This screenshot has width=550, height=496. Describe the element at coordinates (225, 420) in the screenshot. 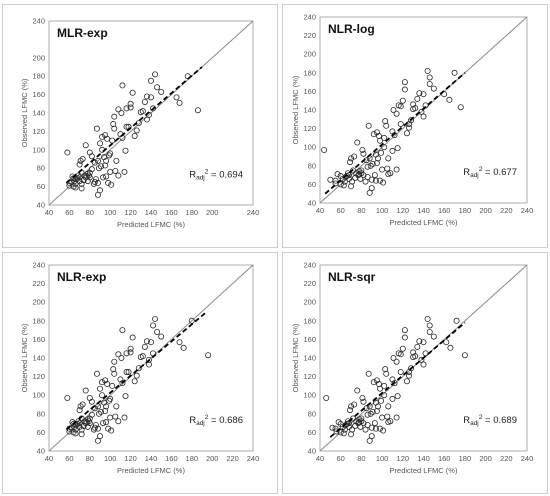

I see `stat-value: = 0.686` at that location.